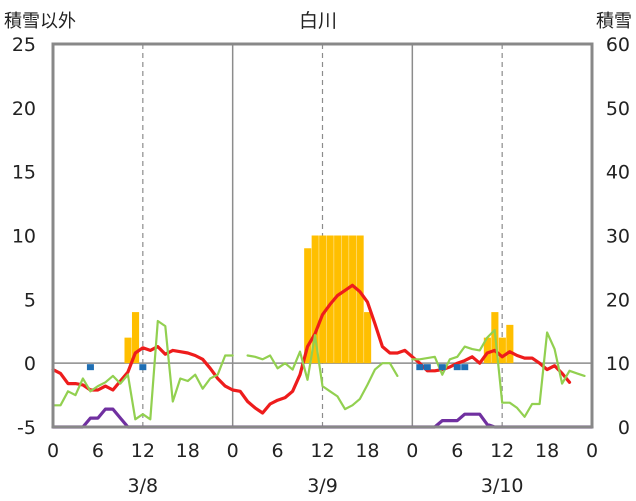 The image size is (636, 501). Describe the element at coordinates (143, 486) in the screenshot. I see `date-label: 3/8` at that location.